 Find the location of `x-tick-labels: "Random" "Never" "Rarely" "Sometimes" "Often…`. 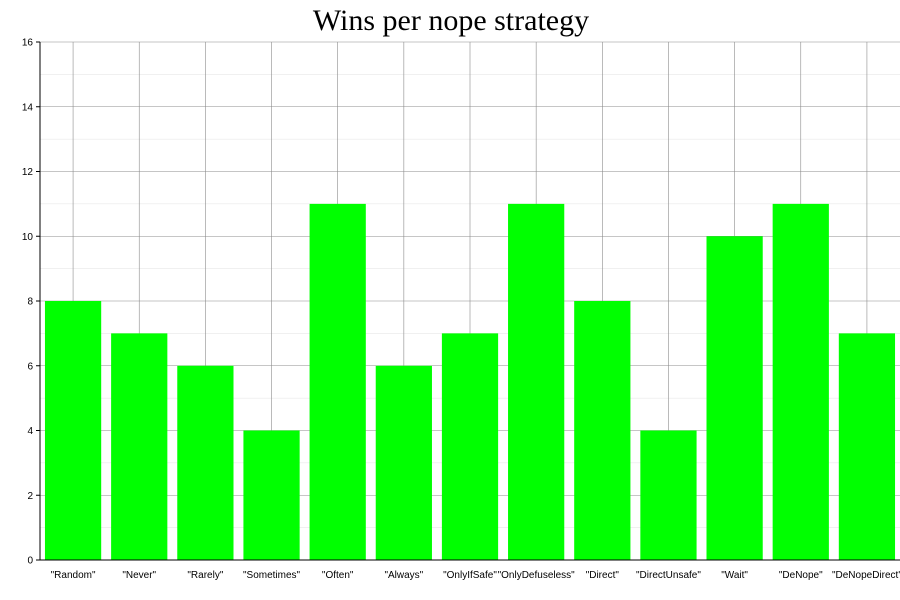

x-tick-labels: "Random" "Never" "Rarely" "Sometimes" "Often… is located at coordinates (475, 575).